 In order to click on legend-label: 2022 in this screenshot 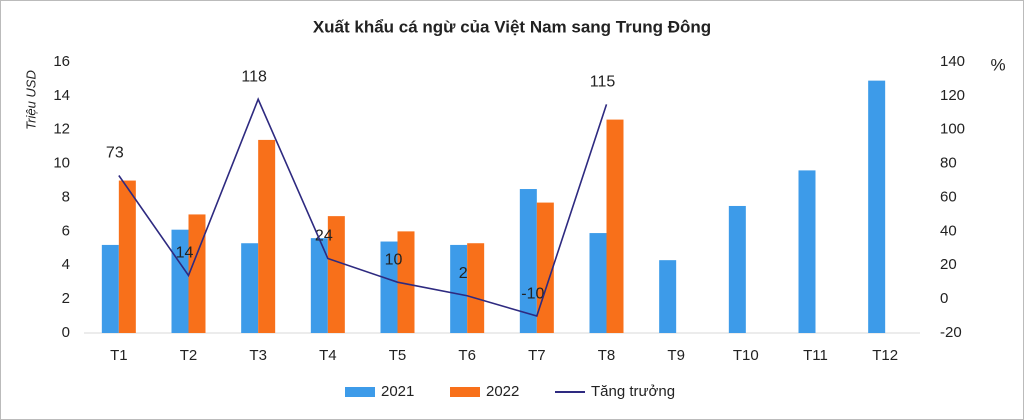, I will do `click(502, 391)`.